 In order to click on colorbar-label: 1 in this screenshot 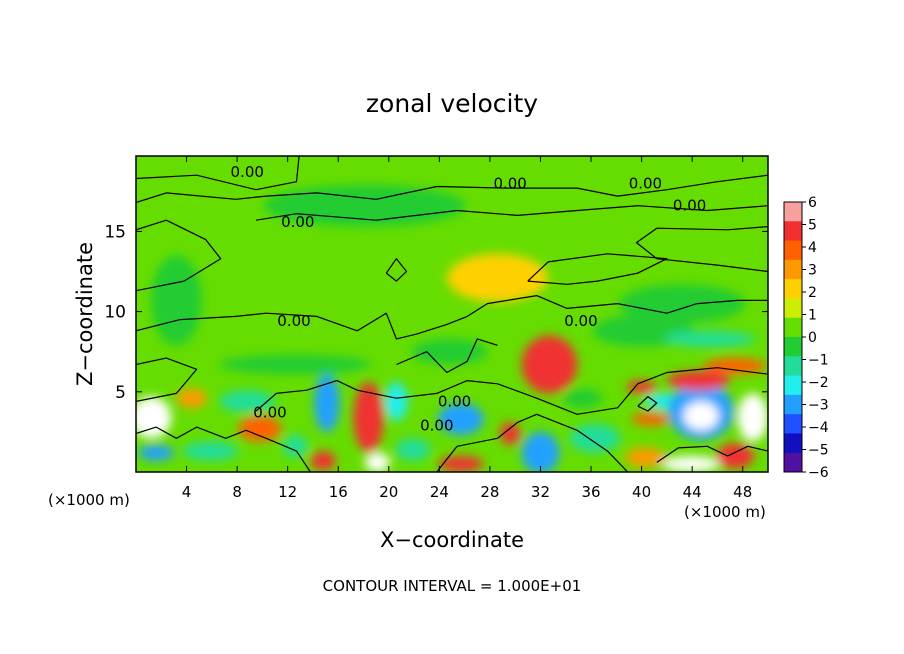, I will do `click(812, 316)`.